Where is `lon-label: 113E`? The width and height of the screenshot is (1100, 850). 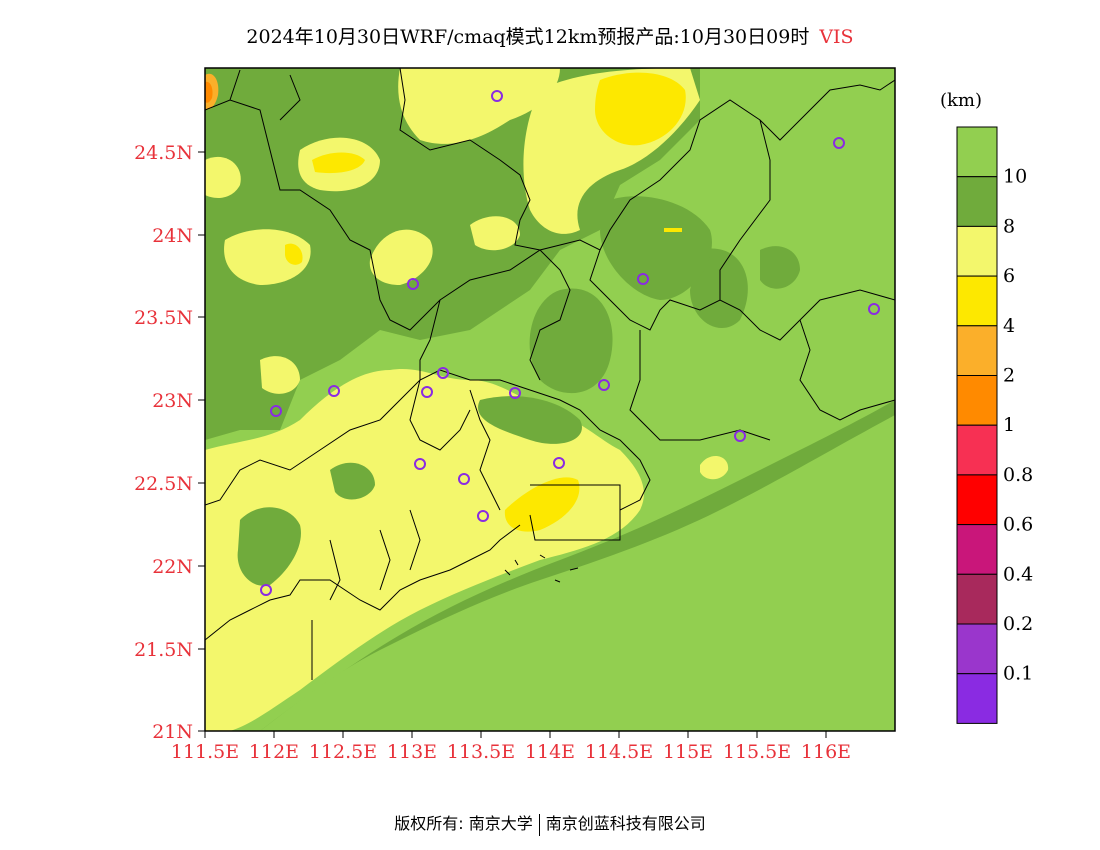 lon-label: 113E is located at coordinates (412, 752).